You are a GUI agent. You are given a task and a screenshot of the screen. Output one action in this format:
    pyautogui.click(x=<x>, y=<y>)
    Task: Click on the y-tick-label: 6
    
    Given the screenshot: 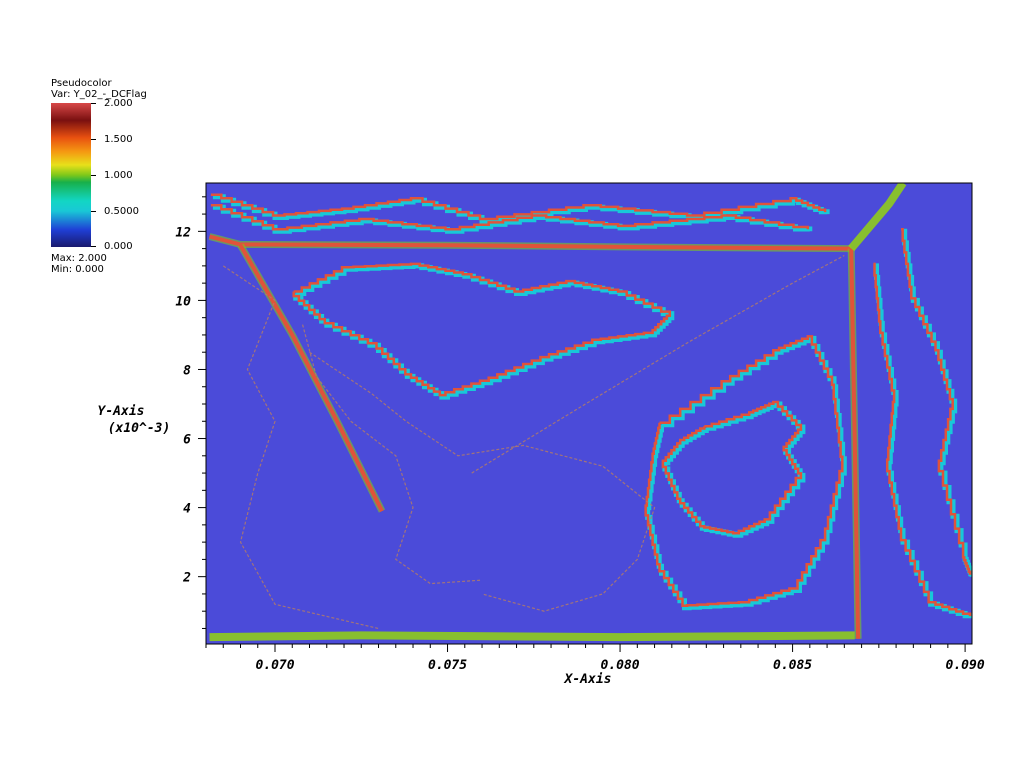 What is the action you would take?
    pyautogui.click(x=187, y=440)
    